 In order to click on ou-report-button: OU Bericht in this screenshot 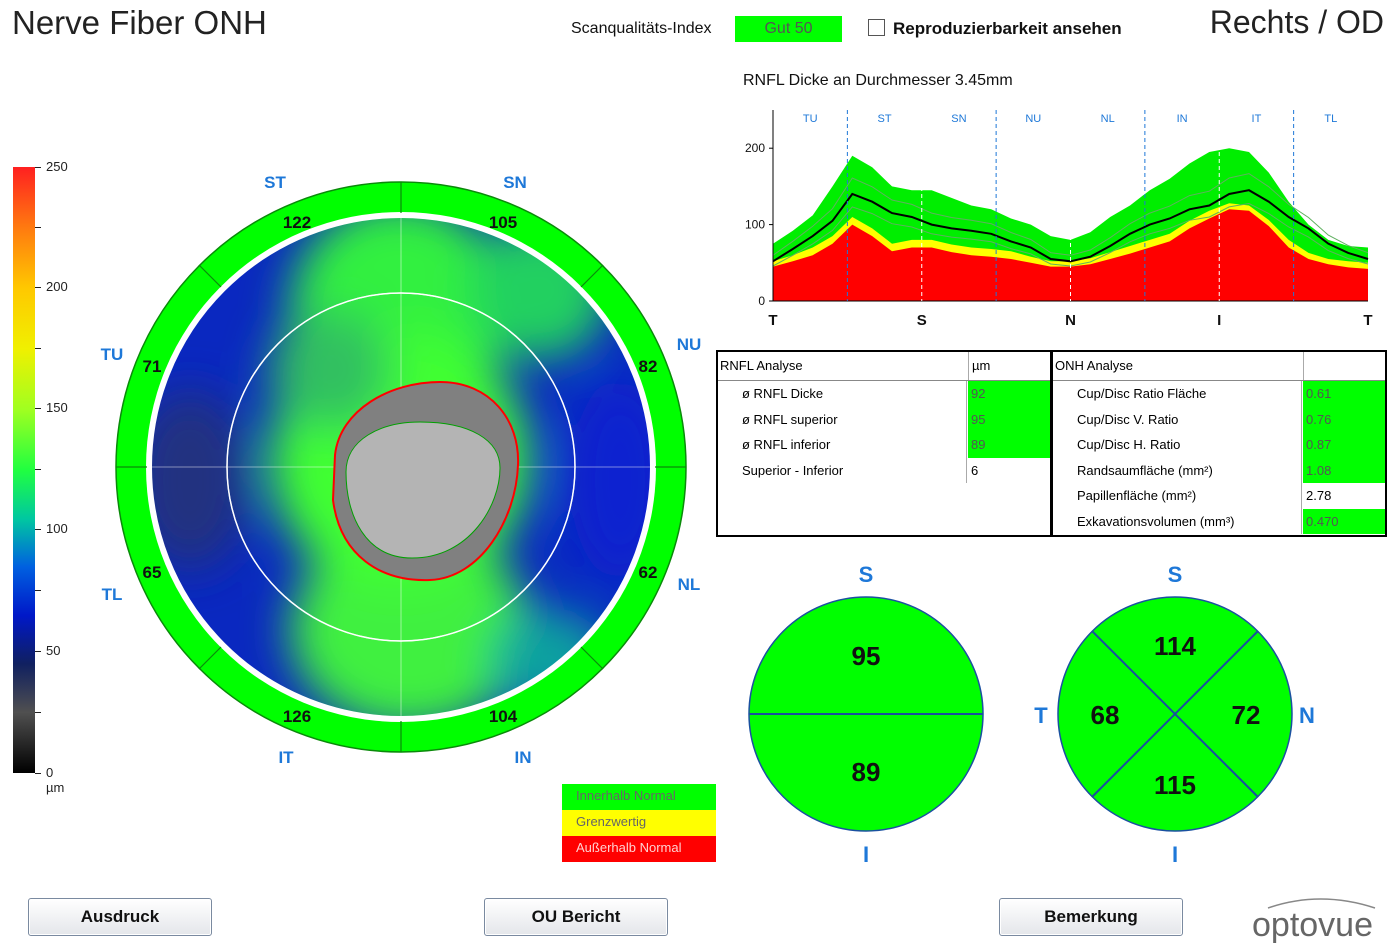, I will do `click(576, 917)`.